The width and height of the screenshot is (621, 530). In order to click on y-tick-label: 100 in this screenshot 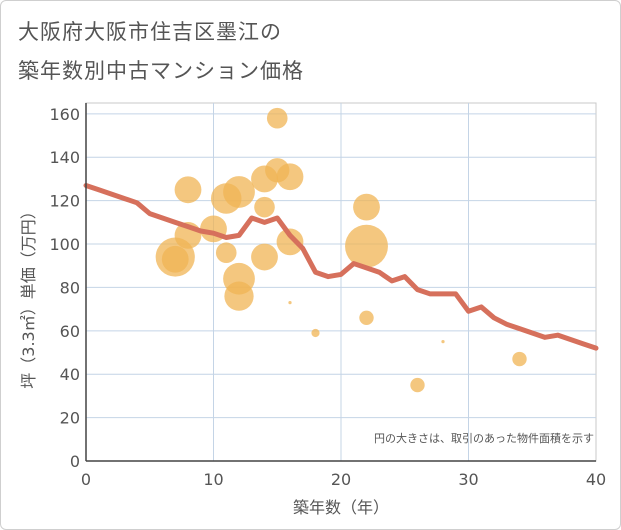, I will do `click(64, 244)`.